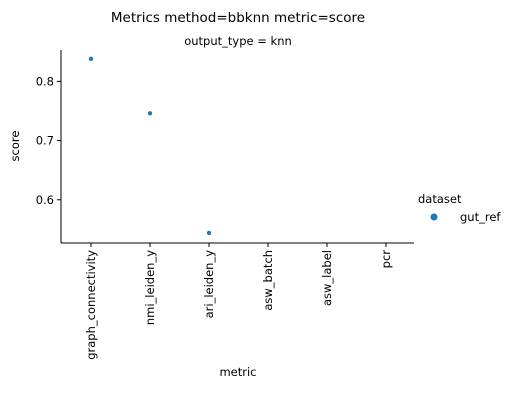 The height and width of the screenshot is (417, 521). Describe the element at coordinates (209, 284) in the screenshot. I see `x-tick-label: ari_leiden_y` at that location.